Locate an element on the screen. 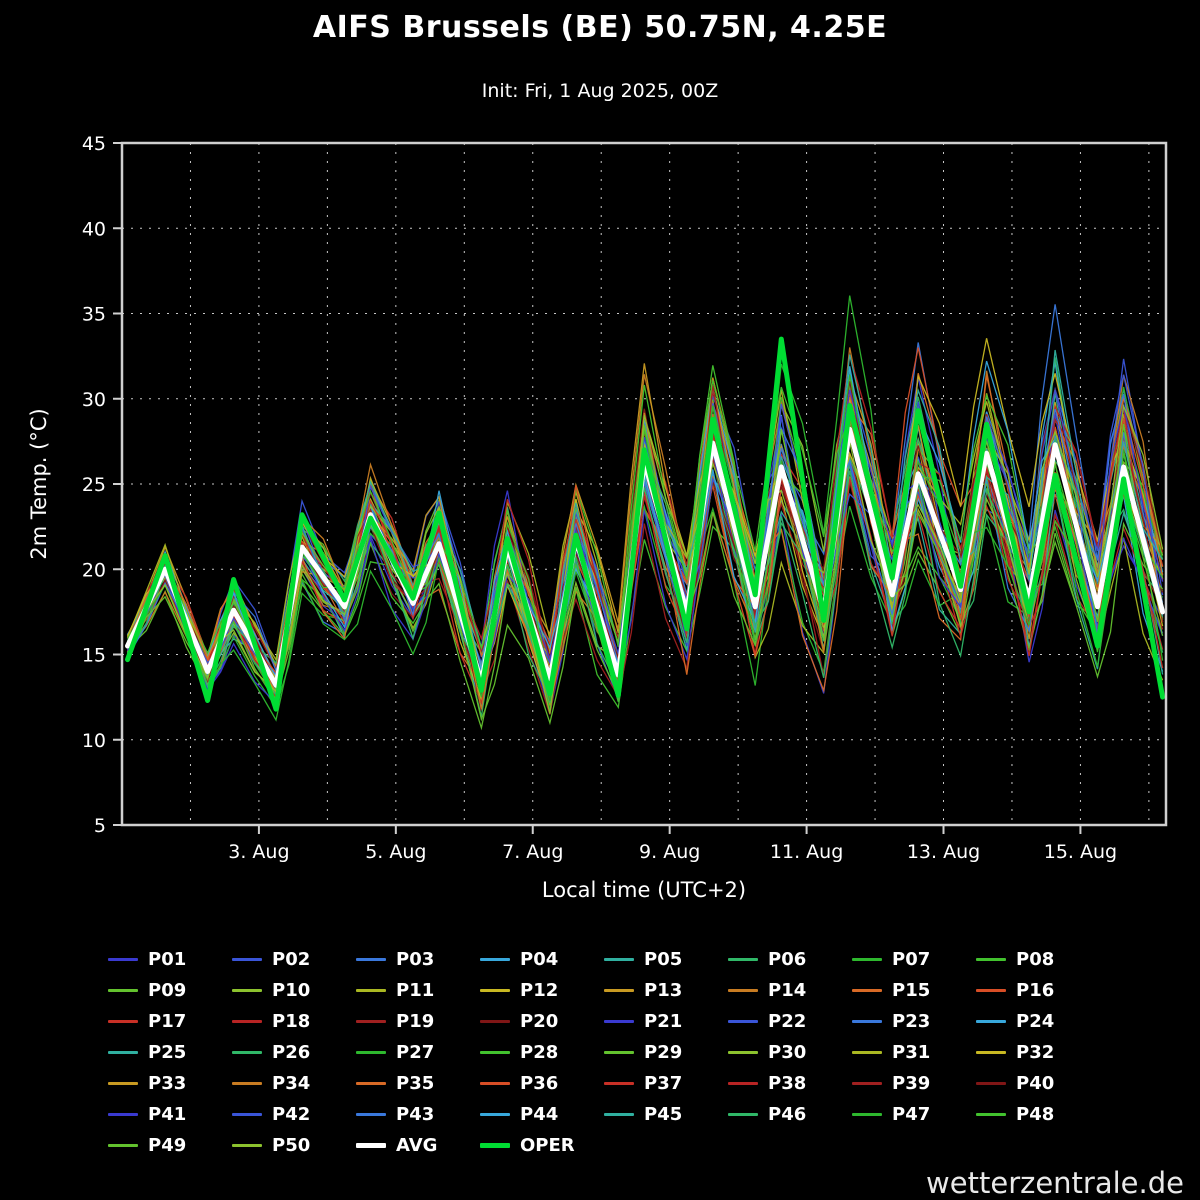 Image resolution: width=1200 pixels, height=1200 pixels. legend-item-p13: P13 is located at coordinates (666, 990).